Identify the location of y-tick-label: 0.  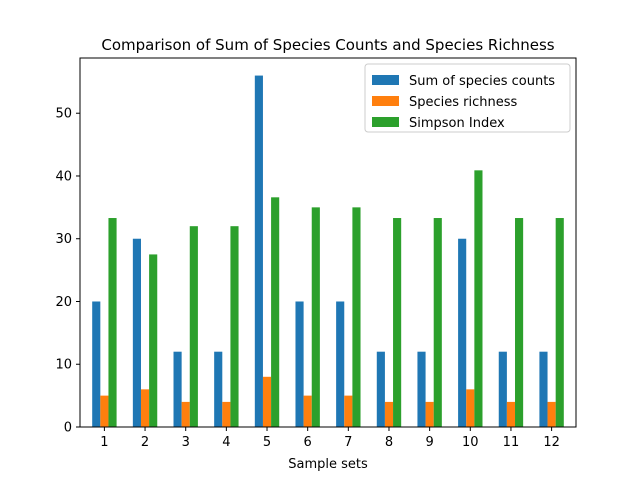
(68, 428).